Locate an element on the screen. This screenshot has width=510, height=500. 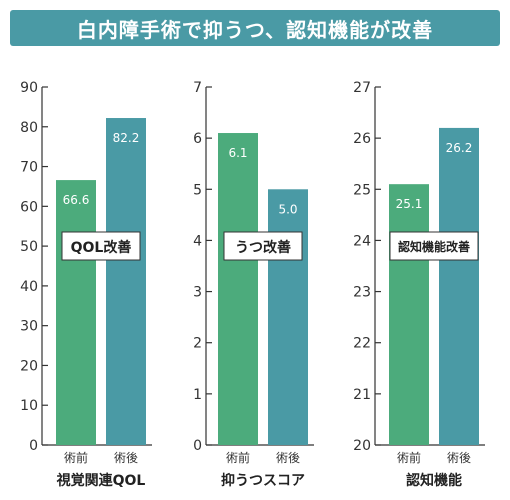
y-tick-label: 23 is located at coordinates (362, 293).